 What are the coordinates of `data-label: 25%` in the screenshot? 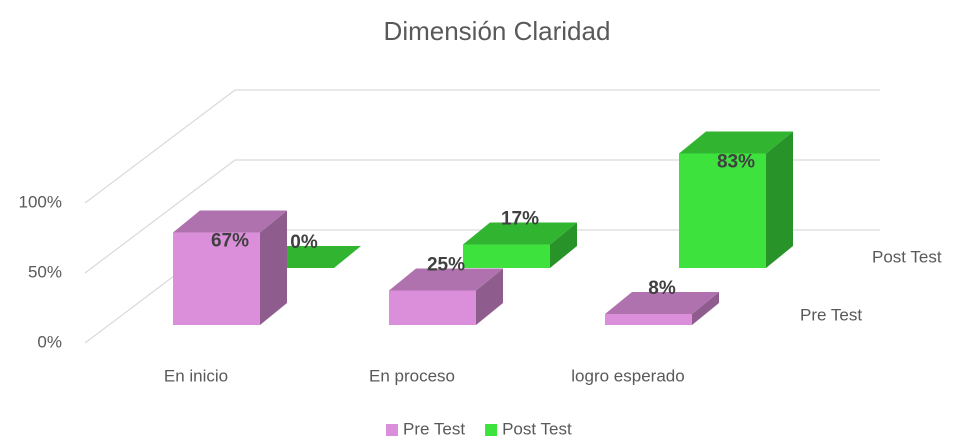 It's located at (446, 265).